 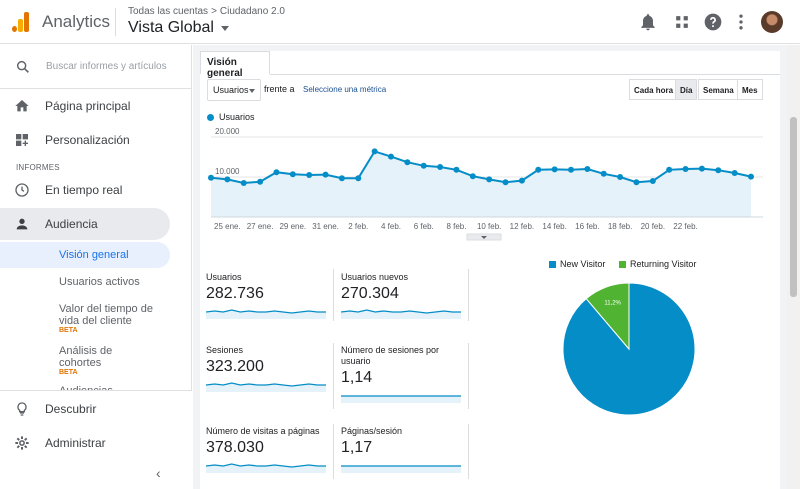 What do you see at coordinates (85, 190) in the screenshot?
I see `sidebar-item-realtime: En tiempo real` at bounding box center [85, 190].